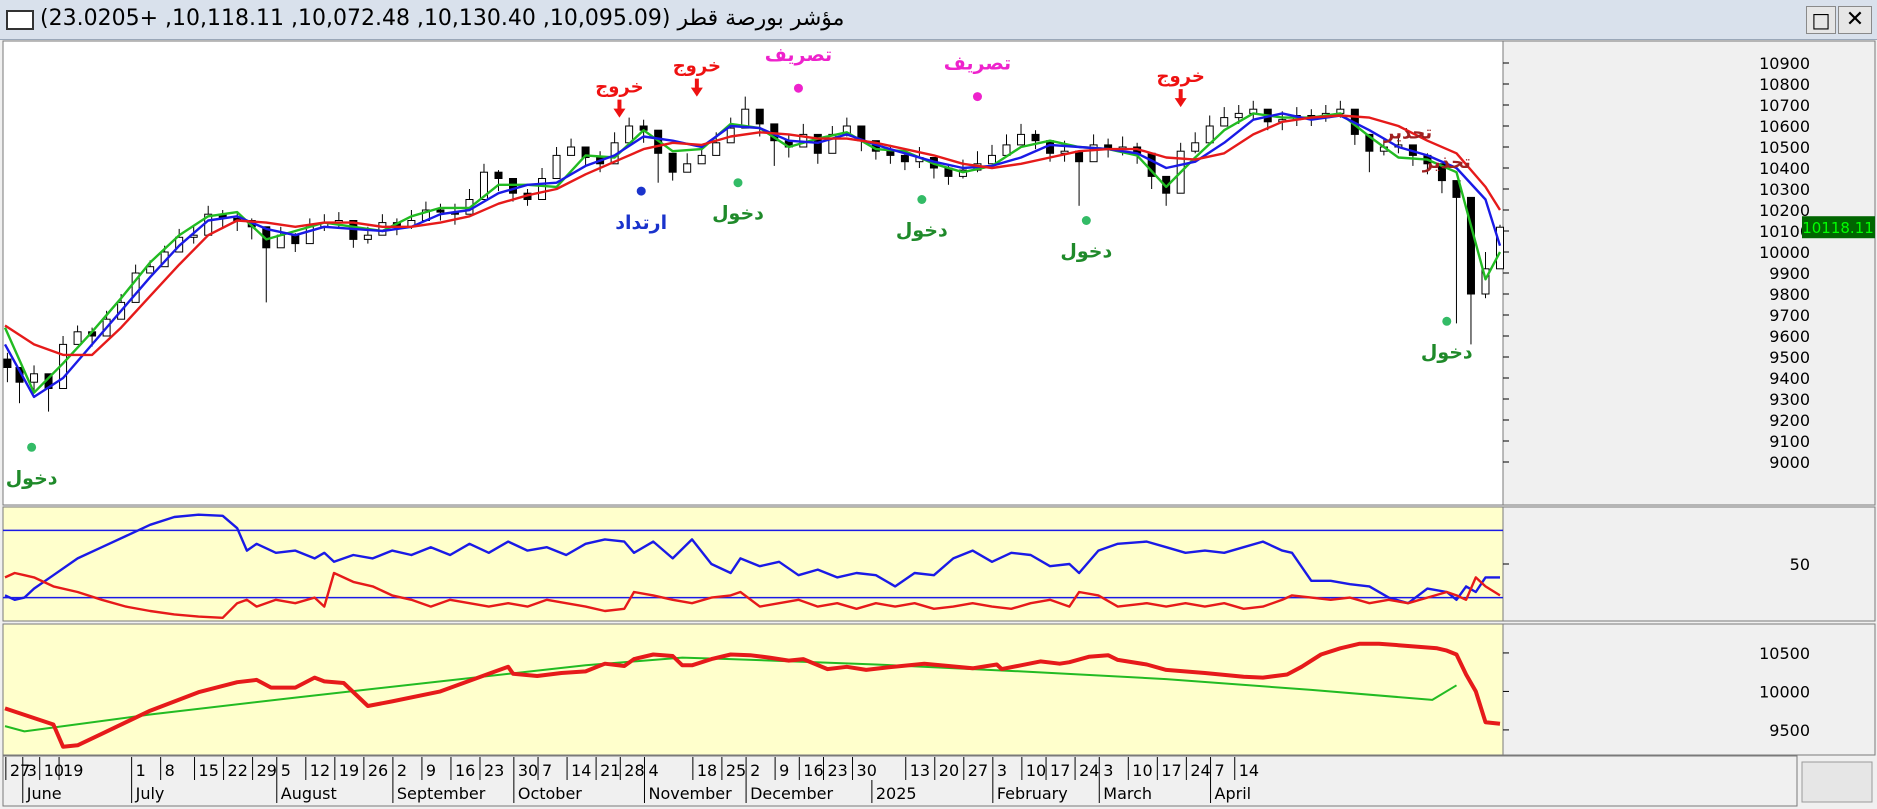 This screenshot has height=809, width=1877. I want to click on warning-signal-label: تحذير, so click(1407, 133).